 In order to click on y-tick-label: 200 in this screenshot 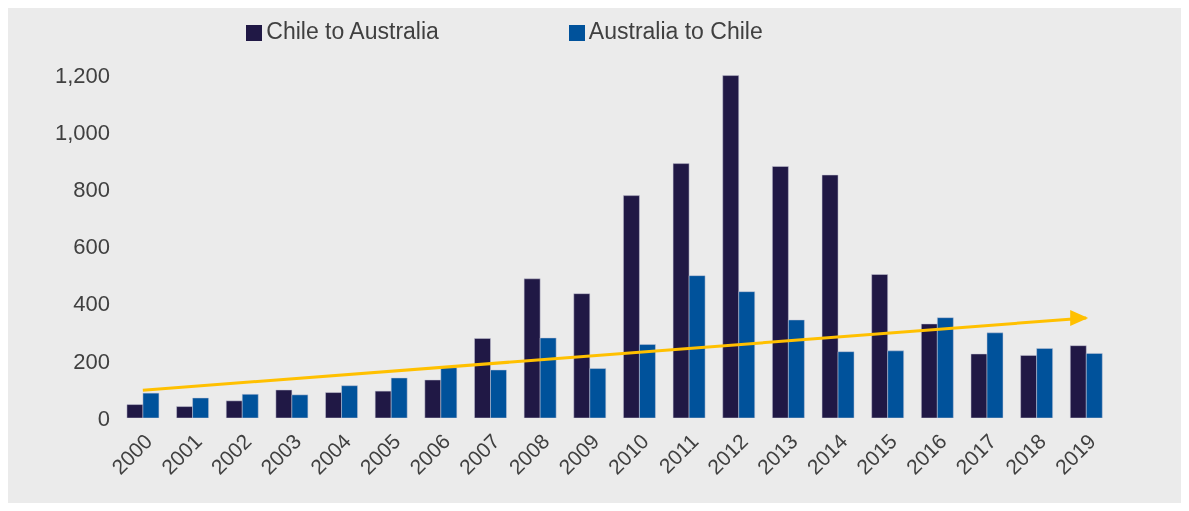, I will do `click(91, 361)`.